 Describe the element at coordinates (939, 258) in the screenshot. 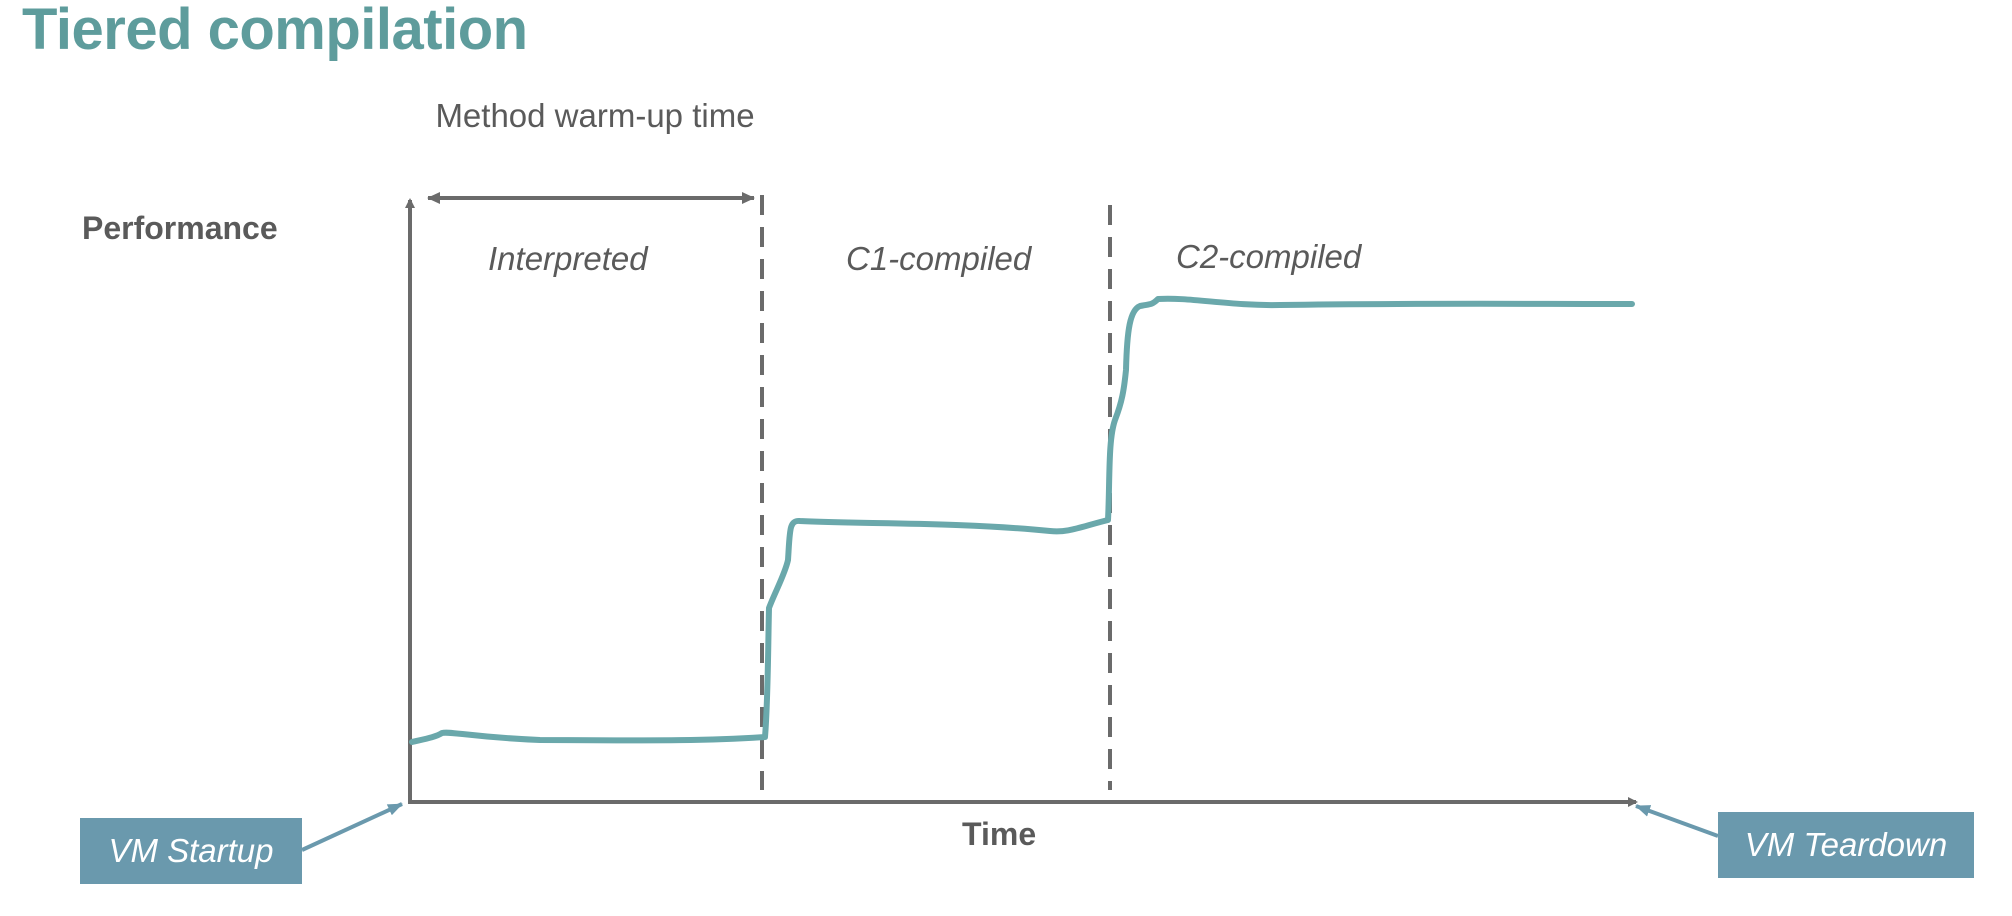

I see `phase-label-c1-compiled: C1-compiled` at that location.